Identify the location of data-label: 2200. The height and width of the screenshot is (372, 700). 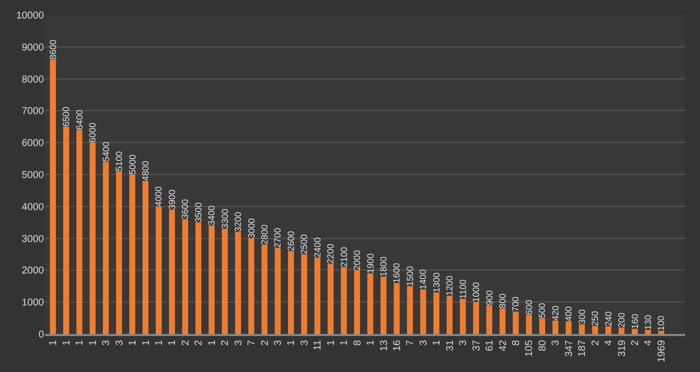
(331, 254).